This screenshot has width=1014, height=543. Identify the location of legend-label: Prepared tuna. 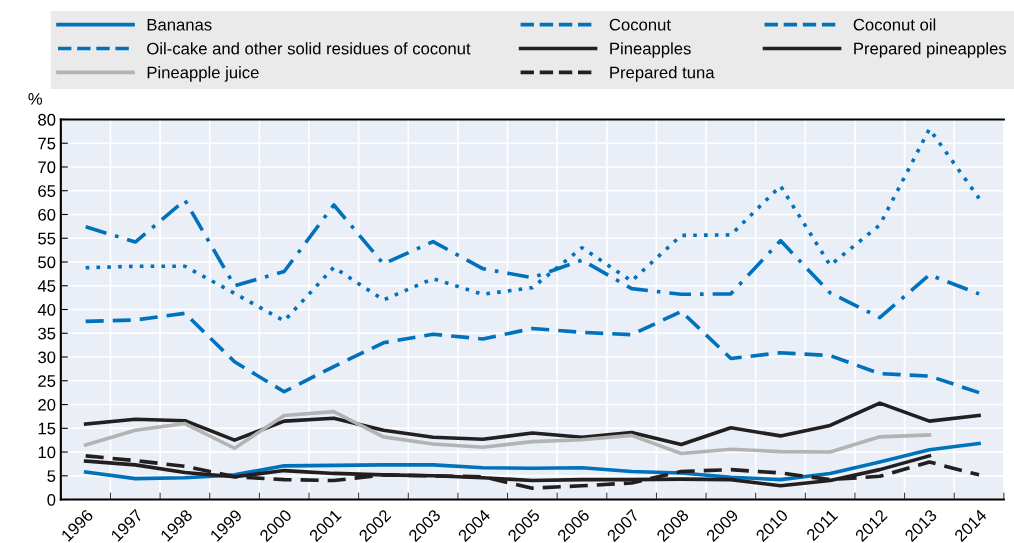
(662, 74).